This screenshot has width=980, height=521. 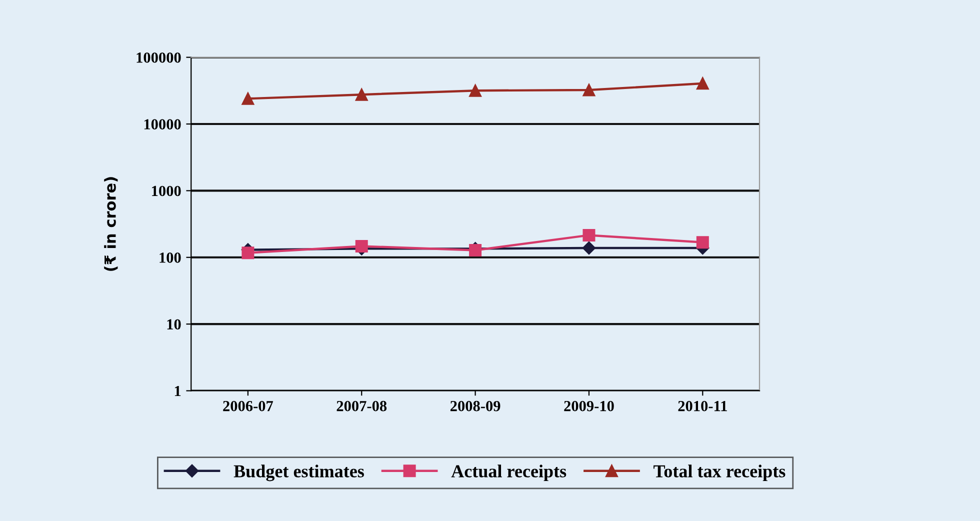 What do you see at coordinates (361, 406) in the screenshot?
I see `x-tick-label: 2007-08` at bounding box center [361, 406].